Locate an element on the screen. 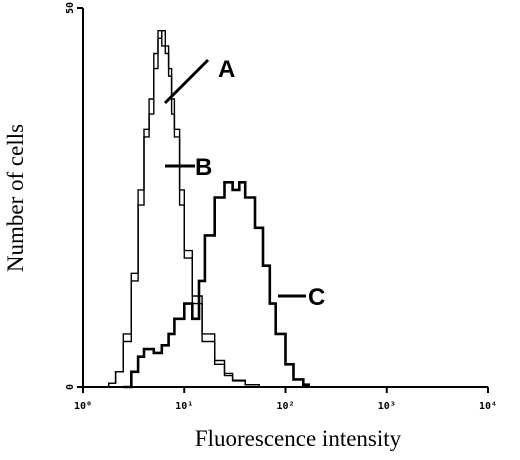 The height and width of the screenshot is (460, 520). curve-a-pointer is located at coordinates (186, 81).